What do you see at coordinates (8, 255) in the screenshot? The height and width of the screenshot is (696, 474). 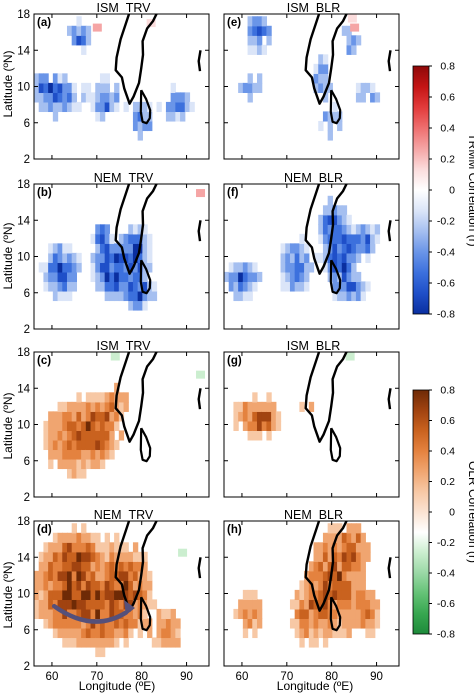 I see `y-axis-label-row2: Latitude (ºN)` at bounding box center [8, 255].